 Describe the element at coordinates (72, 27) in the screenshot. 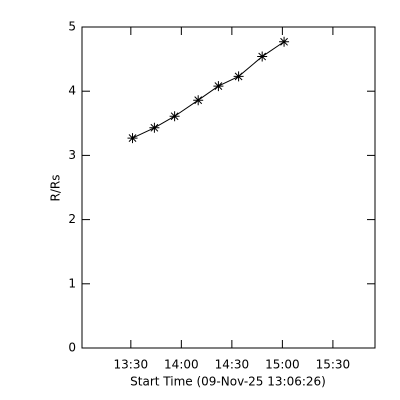

I see `y-tick-label: 5` at that location.